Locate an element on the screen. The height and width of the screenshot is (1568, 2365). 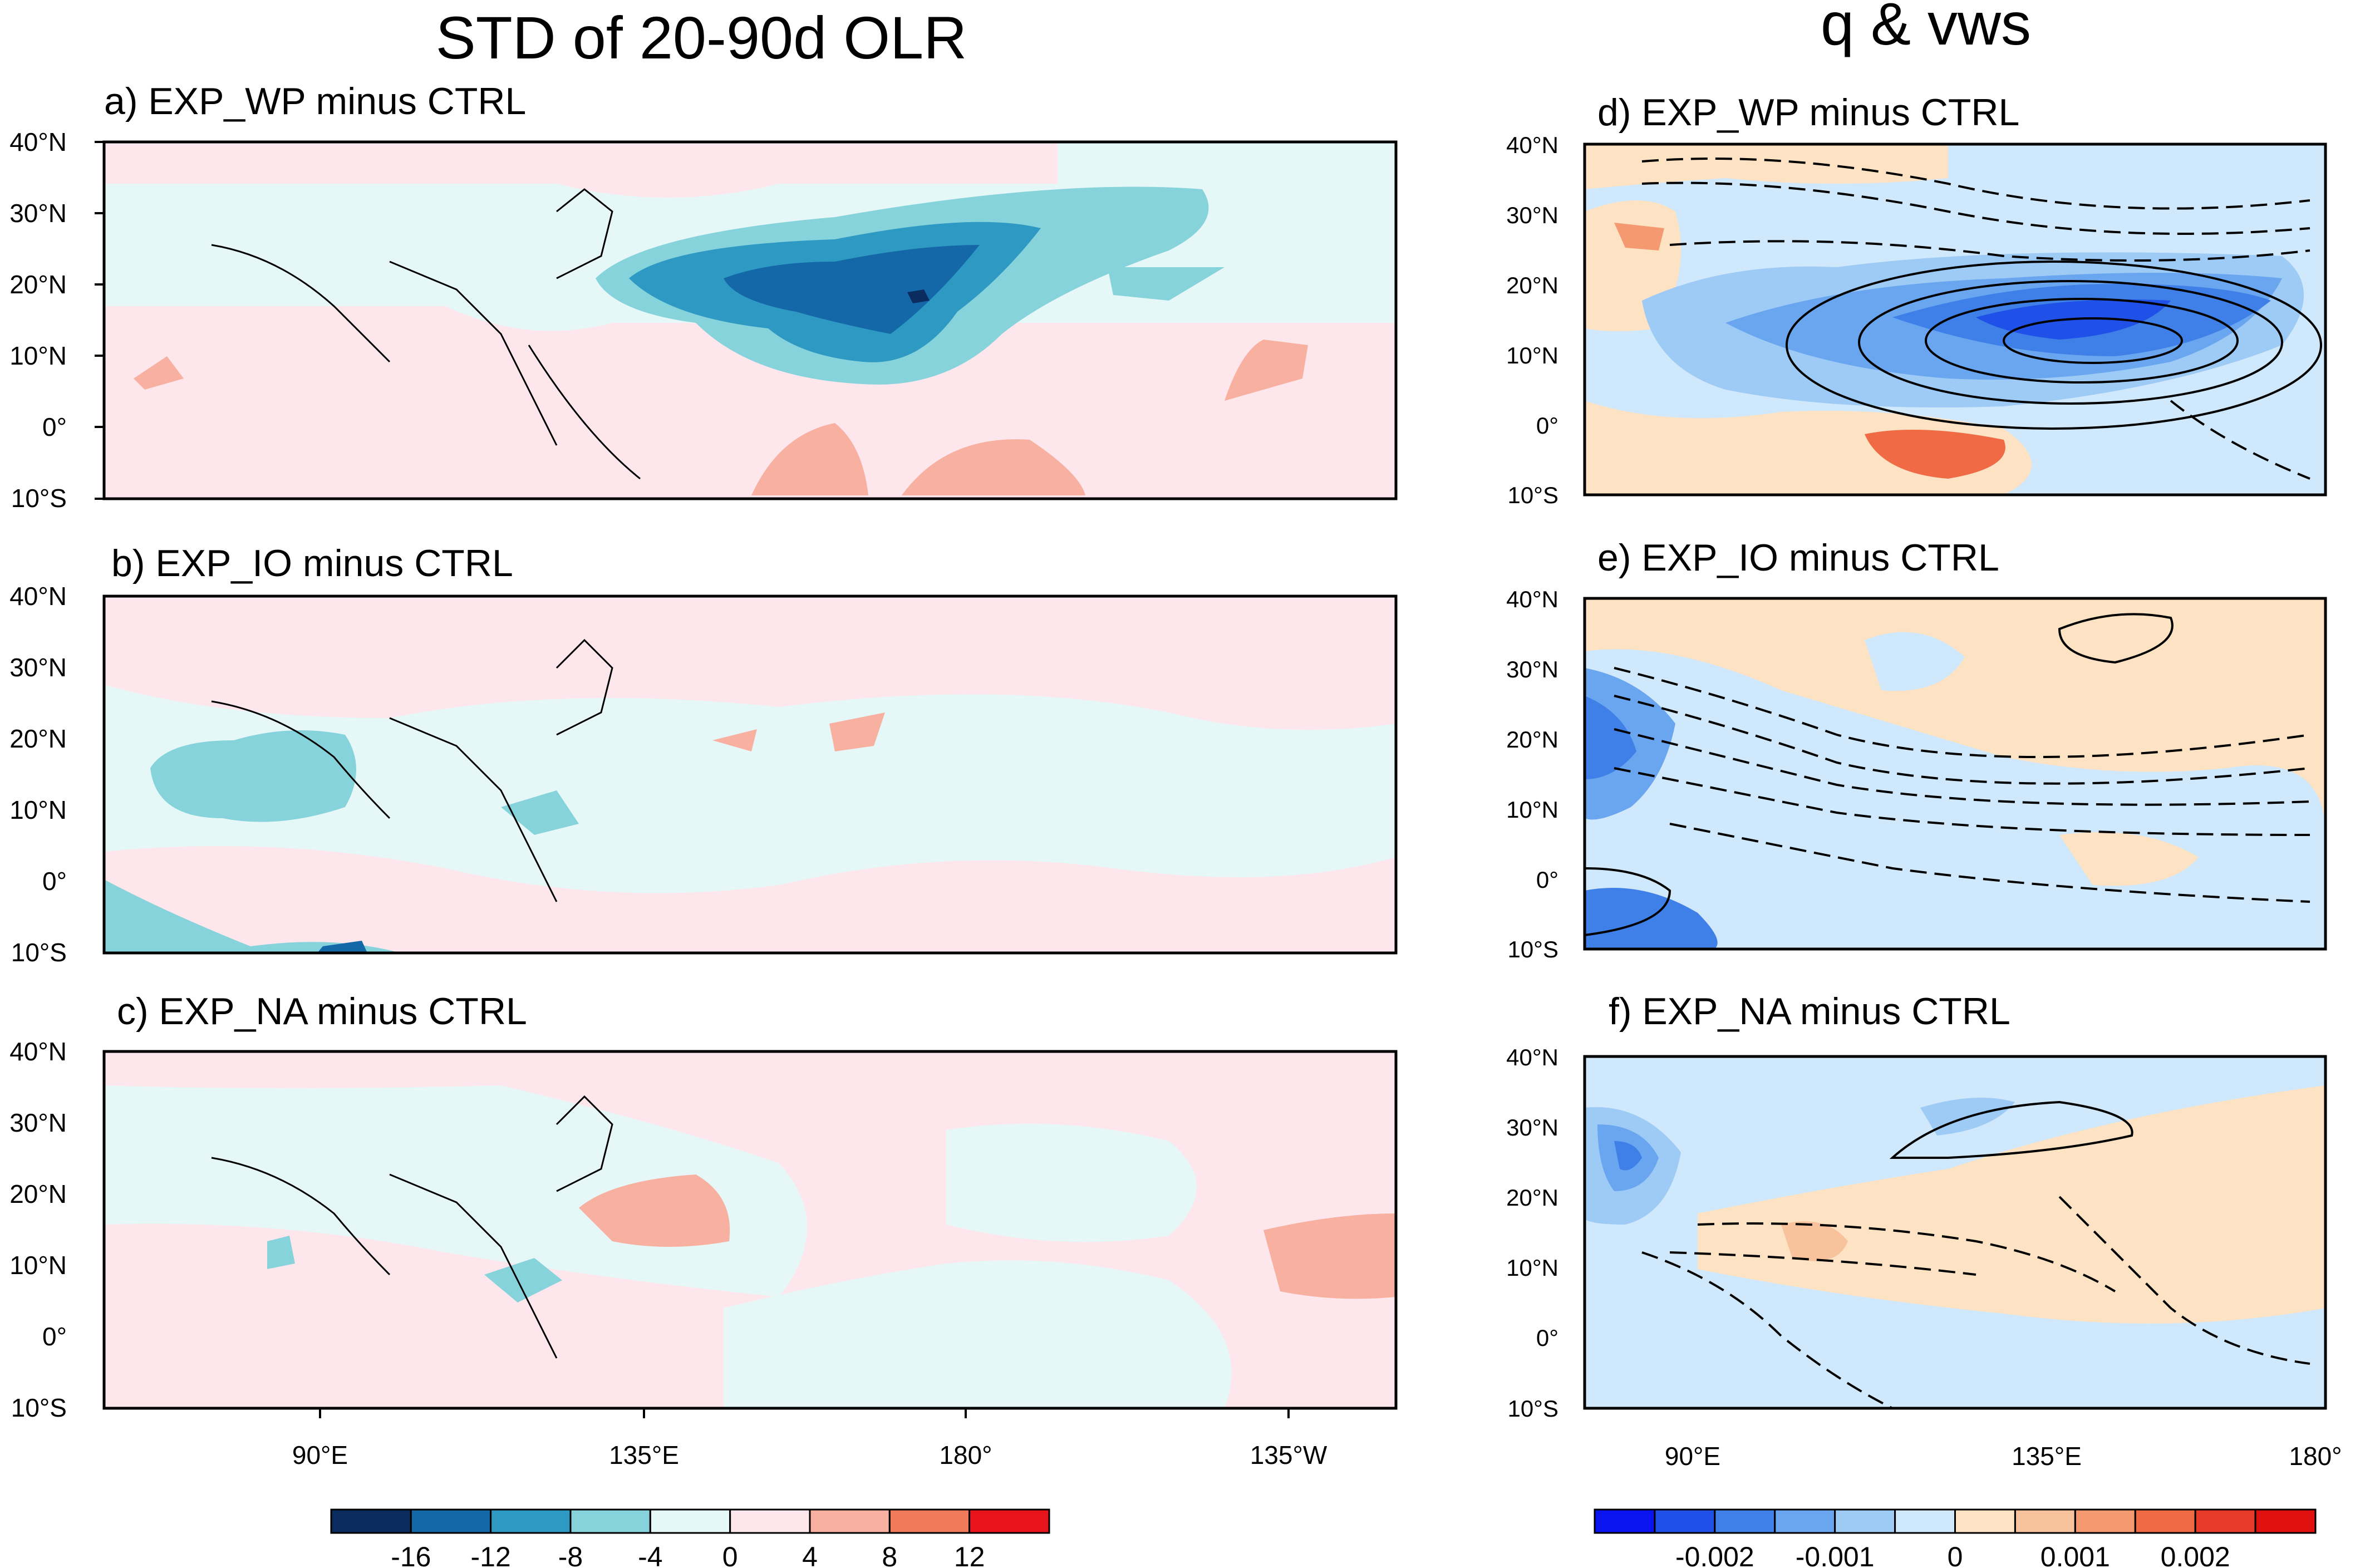
panel-b-frame is located at coordinates (750, 774).